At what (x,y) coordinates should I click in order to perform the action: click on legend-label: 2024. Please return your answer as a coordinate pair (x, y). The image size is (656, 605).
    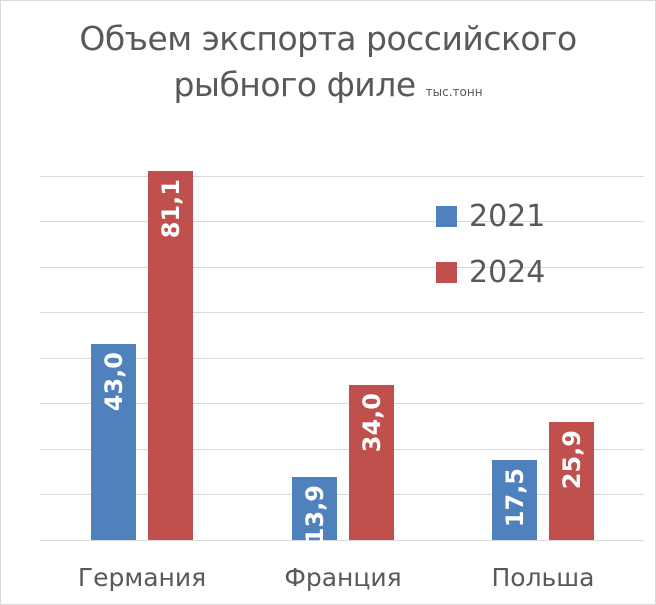
    Looking at the image, I should click on (507, 272).